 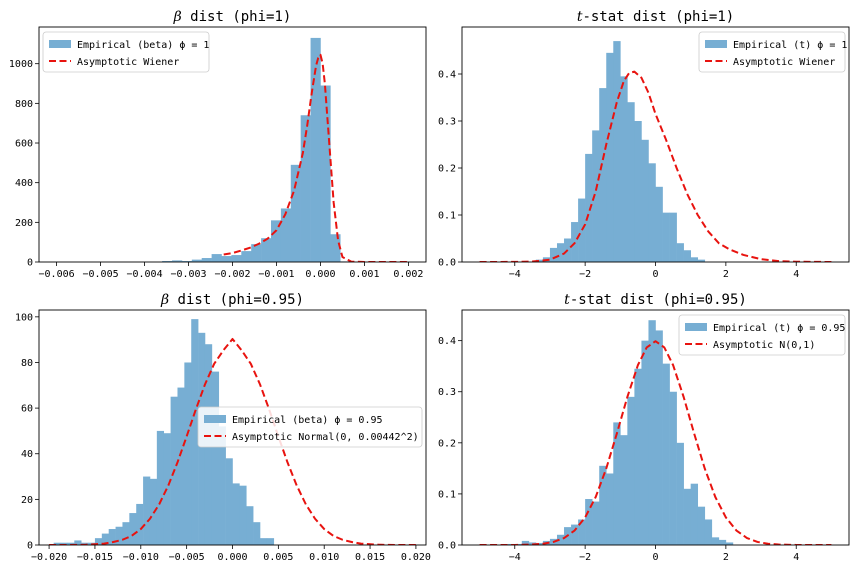 I want to click on legend-label-empirical: Empirical (t) ϕ = 0.95, so click(x=779, y=328).